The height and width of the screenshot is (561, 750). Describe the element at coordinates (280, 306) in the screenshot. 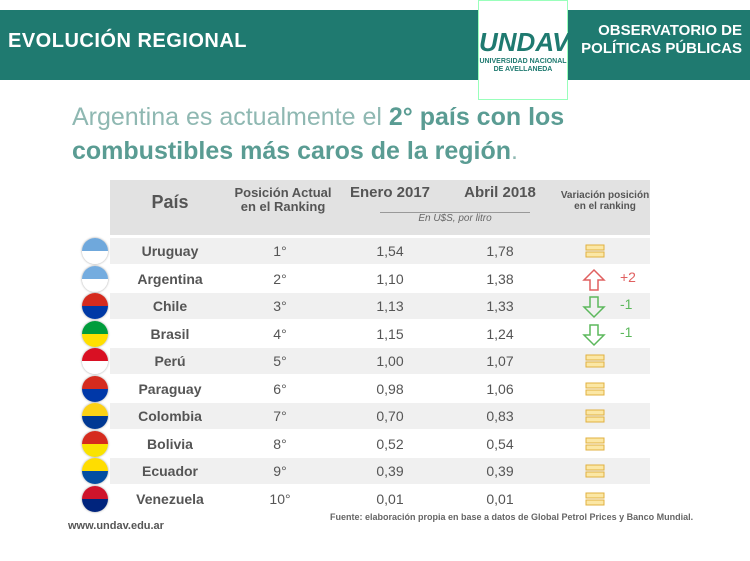

I see `position: 3°` at that location.